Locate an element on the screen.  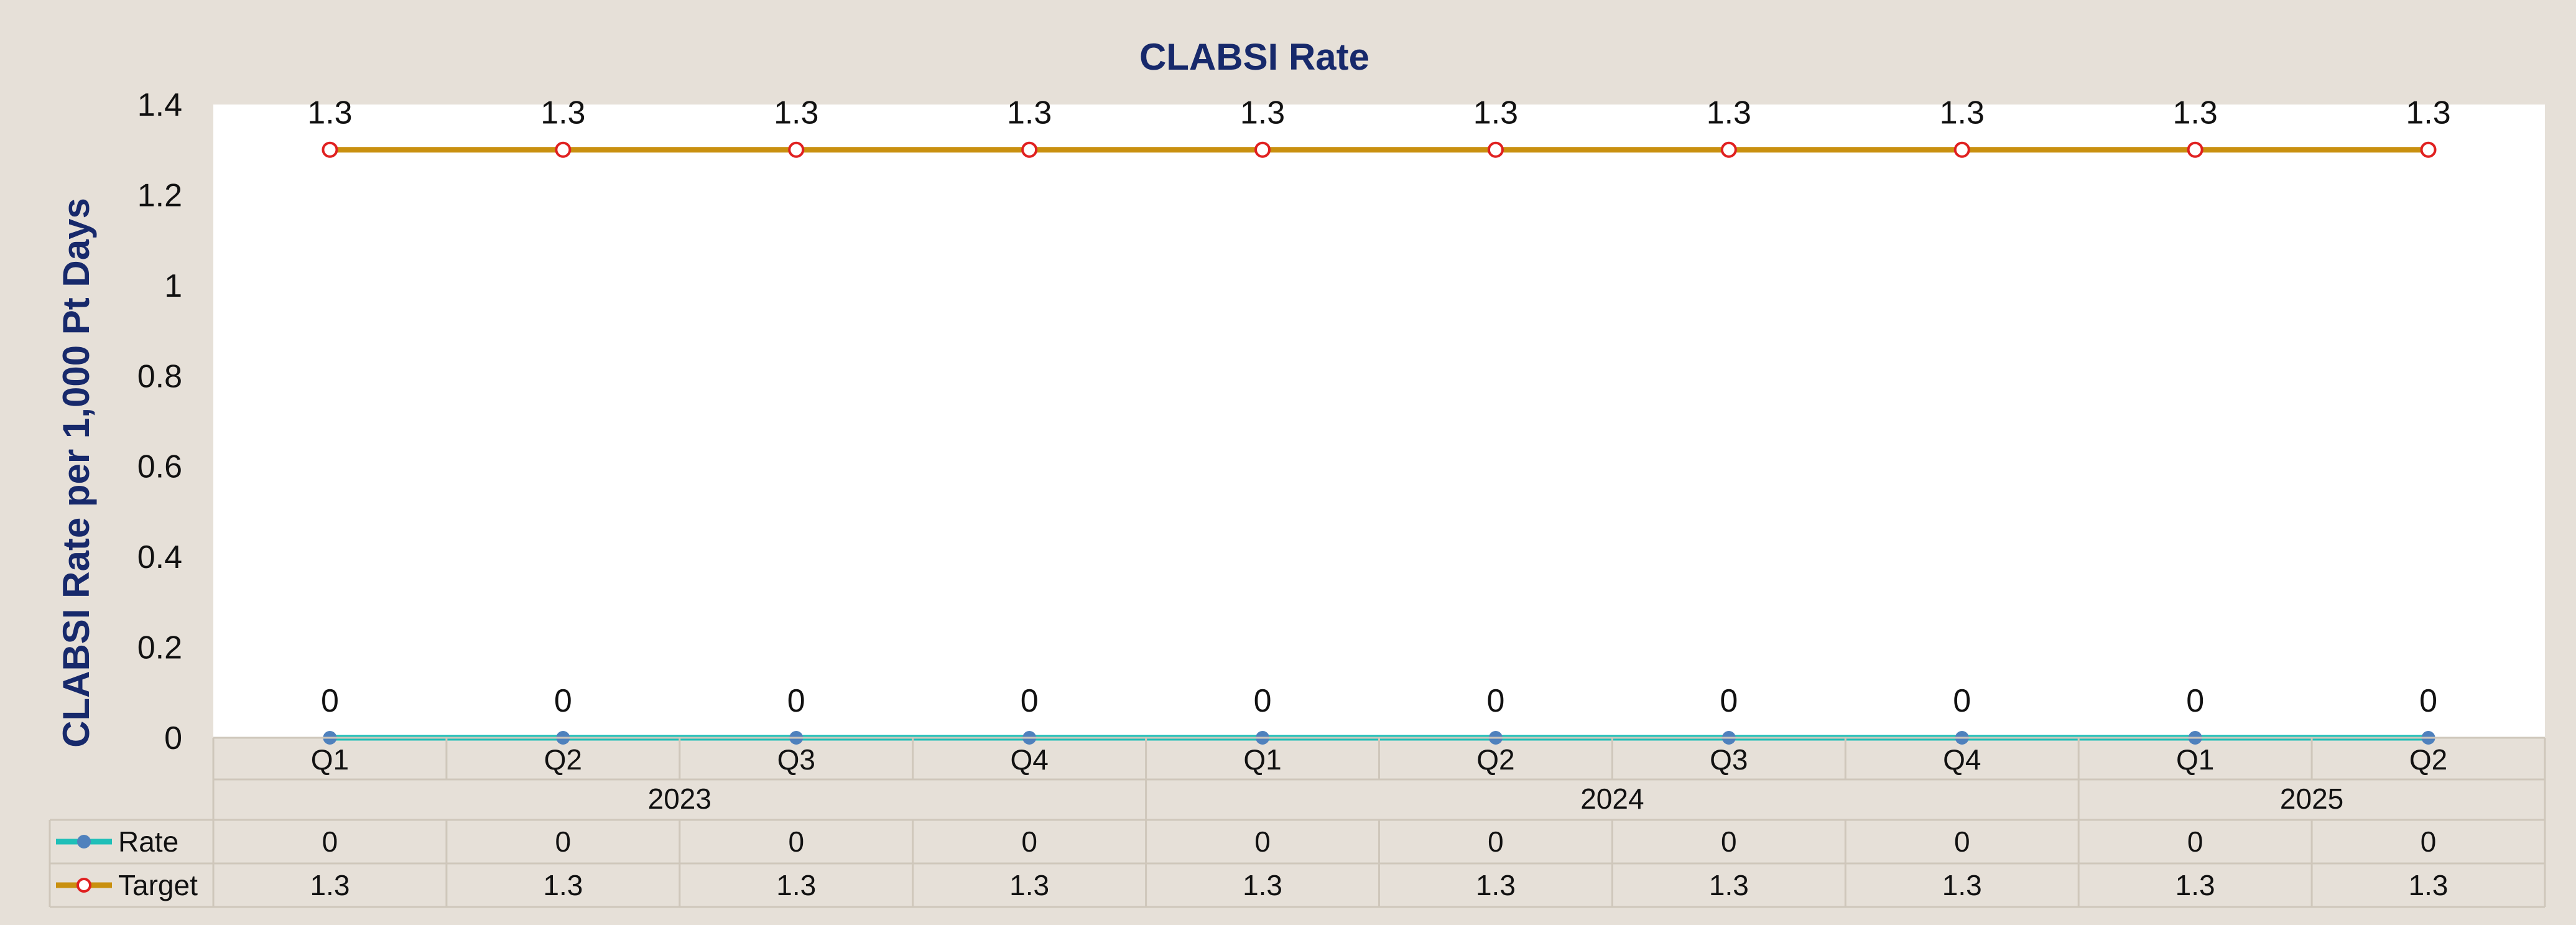
y-axis-title: CLABSI Rate per 1,000 Pt Days is located at coordinates (76, 473).